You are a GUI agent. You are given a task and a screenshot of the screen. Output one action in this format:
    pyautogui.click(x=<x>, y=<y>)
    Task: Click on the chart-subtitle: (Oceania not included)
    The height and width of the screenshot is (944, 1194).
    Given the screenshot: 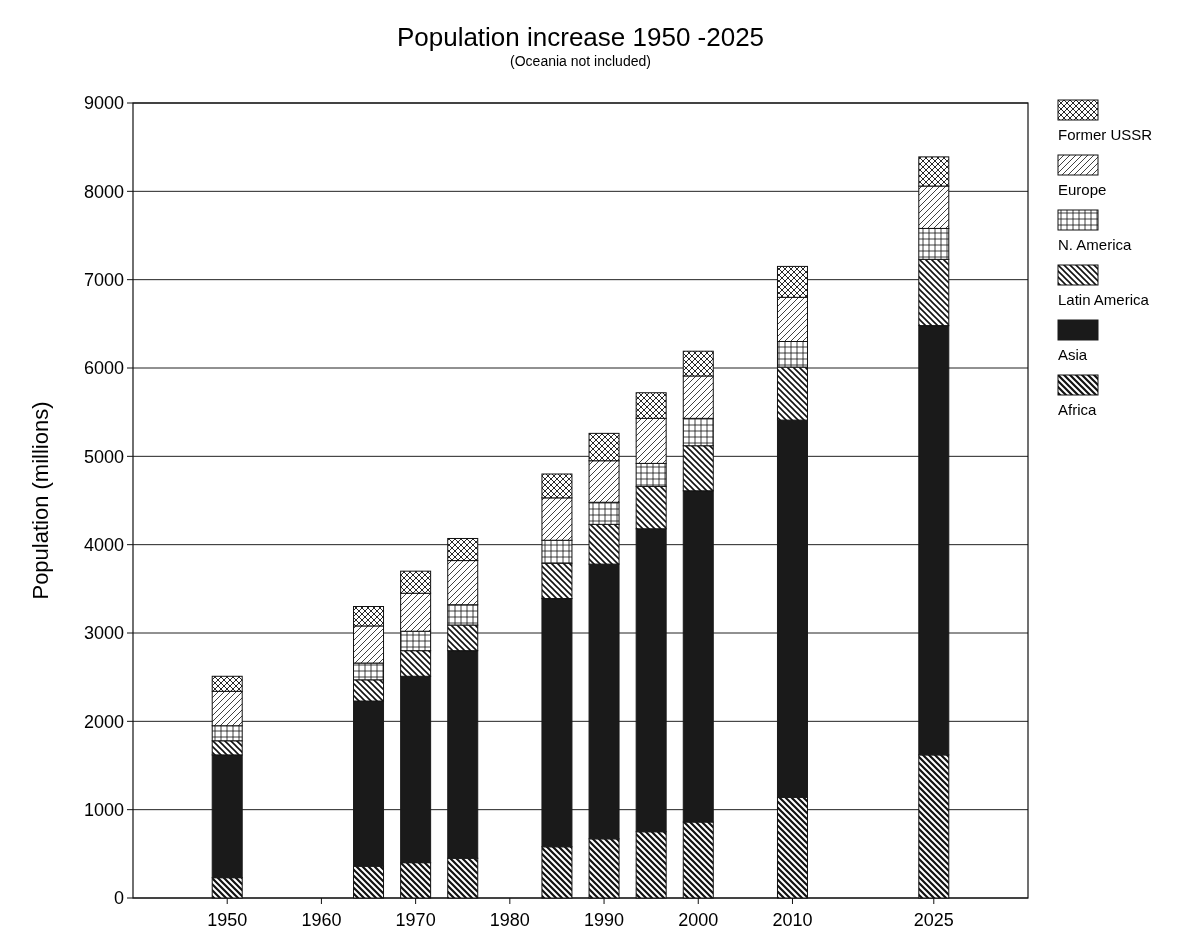 What is the action you would take?
    pyautogui.click(x=580, y=61)
    